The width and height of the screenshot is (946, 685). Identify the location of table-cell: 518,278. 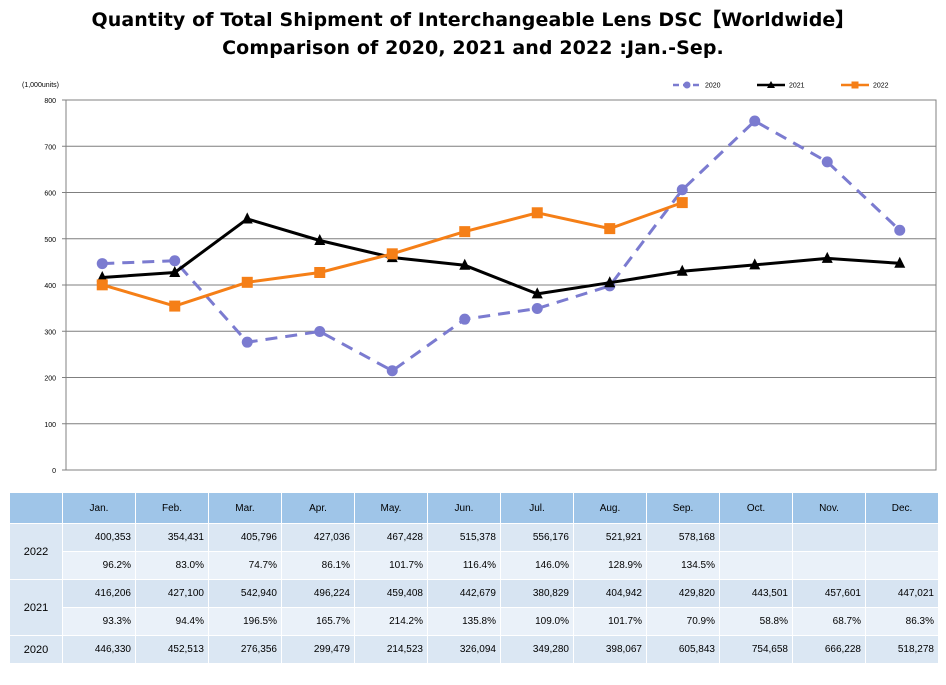
(902, 649).